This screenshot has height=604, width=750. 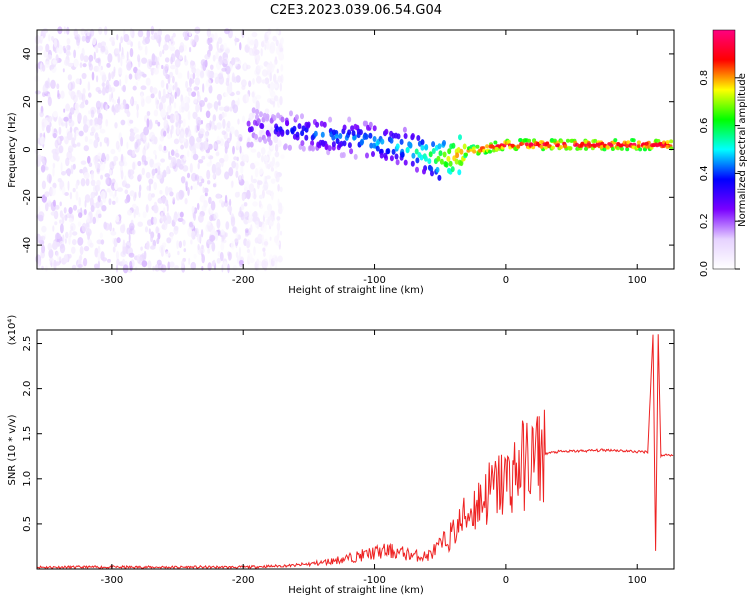 What do you see at coordinates (704, 126) in the screenshot?
I see `colorbar-tick-label: 0.6` at bounding box center [704, 126].